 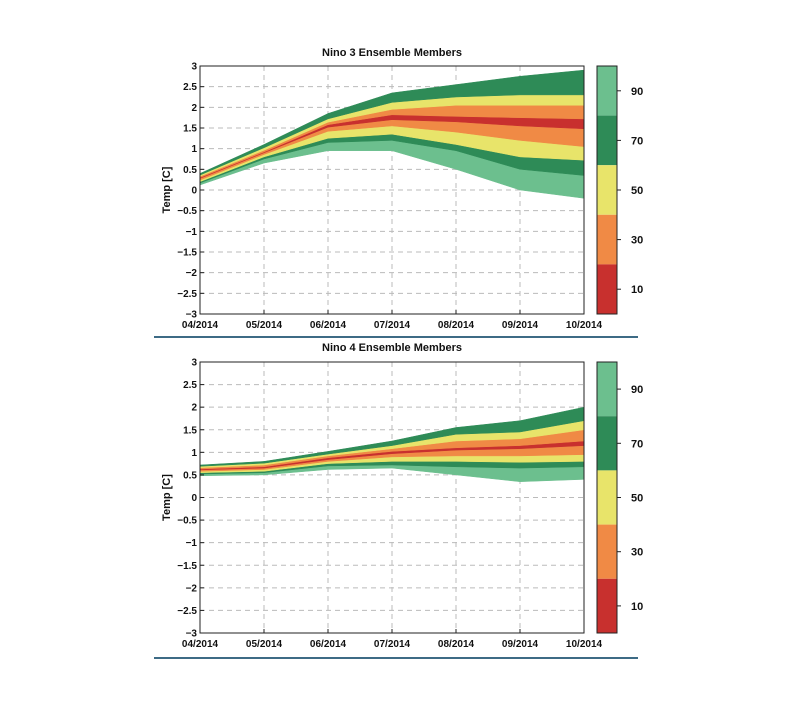 What do you see at coordinates (392, 348) in the screenshot?
I see `chart-title: Nino 4 Ensemble Members` at bounding box center [392, 348].